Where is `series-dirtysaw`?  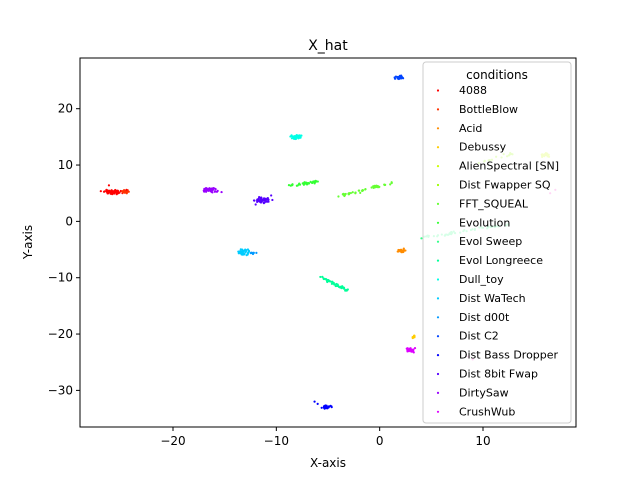
series-dirtysaw is located at coordinates (210, 190).